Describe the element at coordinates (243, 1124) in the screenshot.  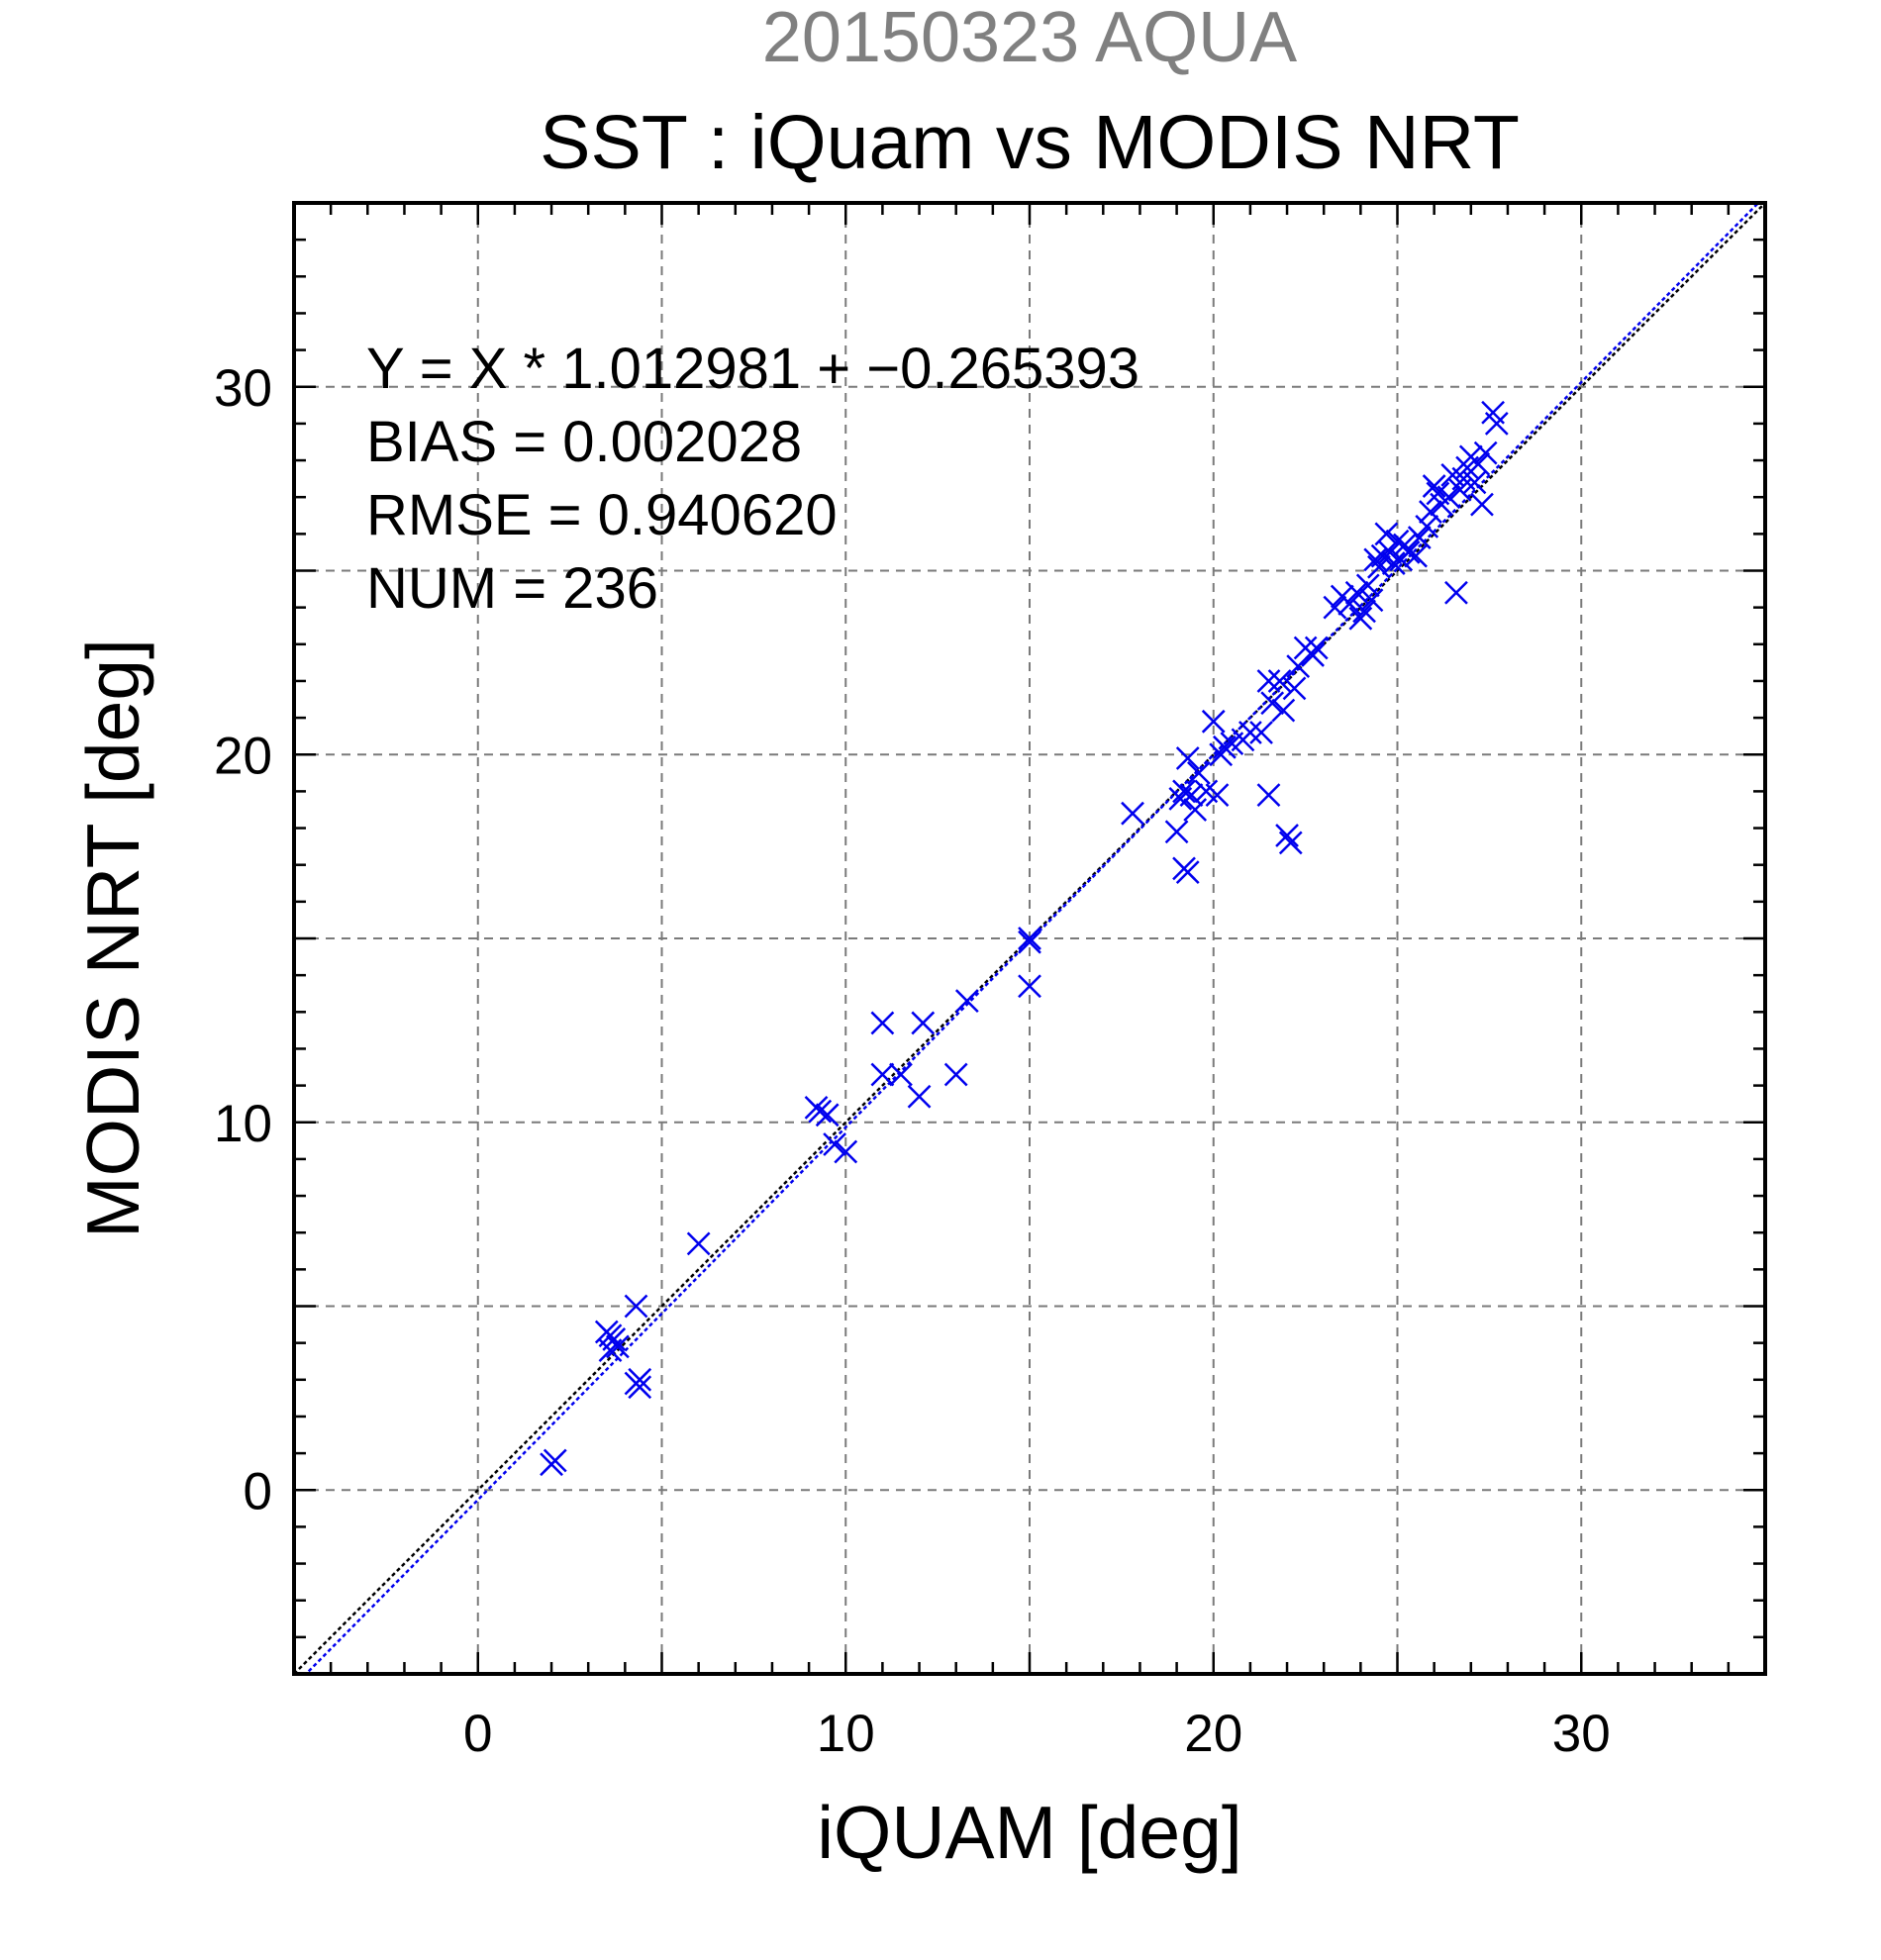
I see `y-tick-label: 10` at that location.